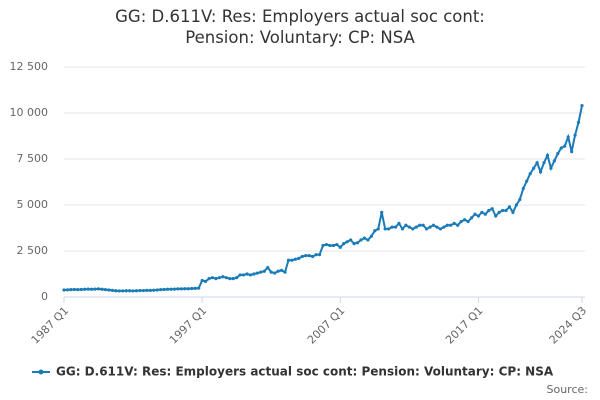 The image size is (600, 400). What do you see at coordinates (33, 204) in the screenshot?
I see `y-tick-label: 5 000` at bounding box center [33, 204].